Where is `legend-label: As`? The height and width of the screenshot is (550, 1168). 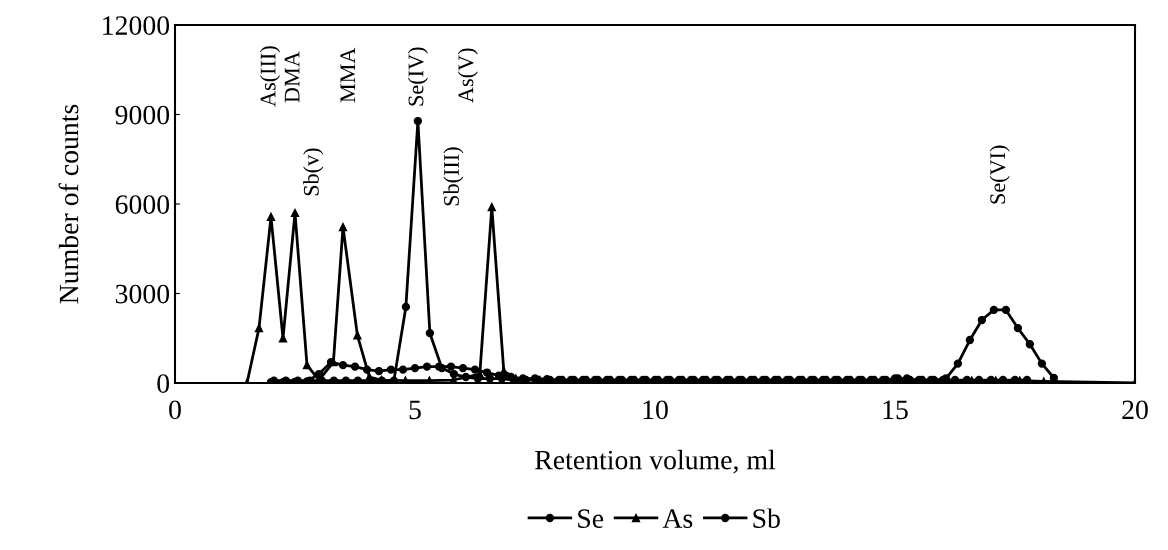 legend-label: As is located at coordinates (677, 518).